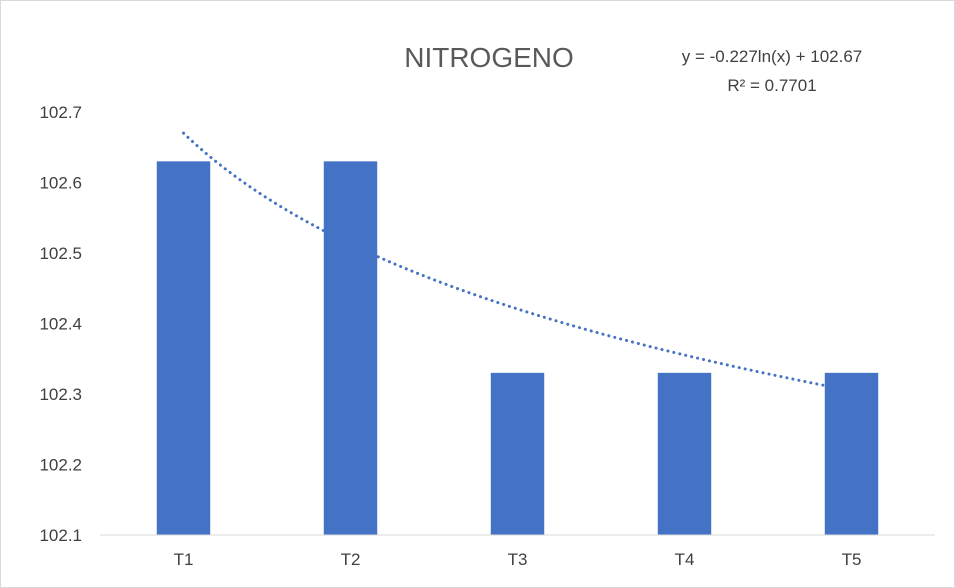  What do you see at coordinates (851, 453) in the screenshot?
I see `bar-t5` at bounding box center [851, 453].